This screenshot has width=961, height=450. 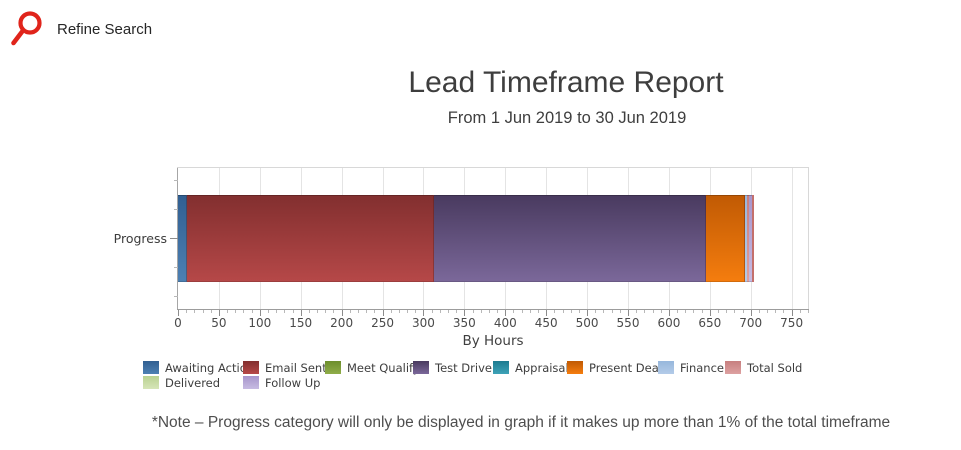 I want to click on x-axis-line, so click(x=493, y=309).